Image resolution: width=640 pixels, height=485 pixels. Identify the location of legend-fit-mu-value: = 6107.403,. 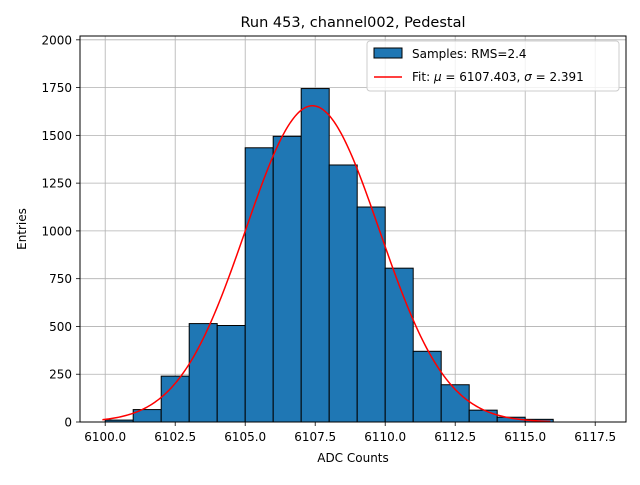
(483, 77).